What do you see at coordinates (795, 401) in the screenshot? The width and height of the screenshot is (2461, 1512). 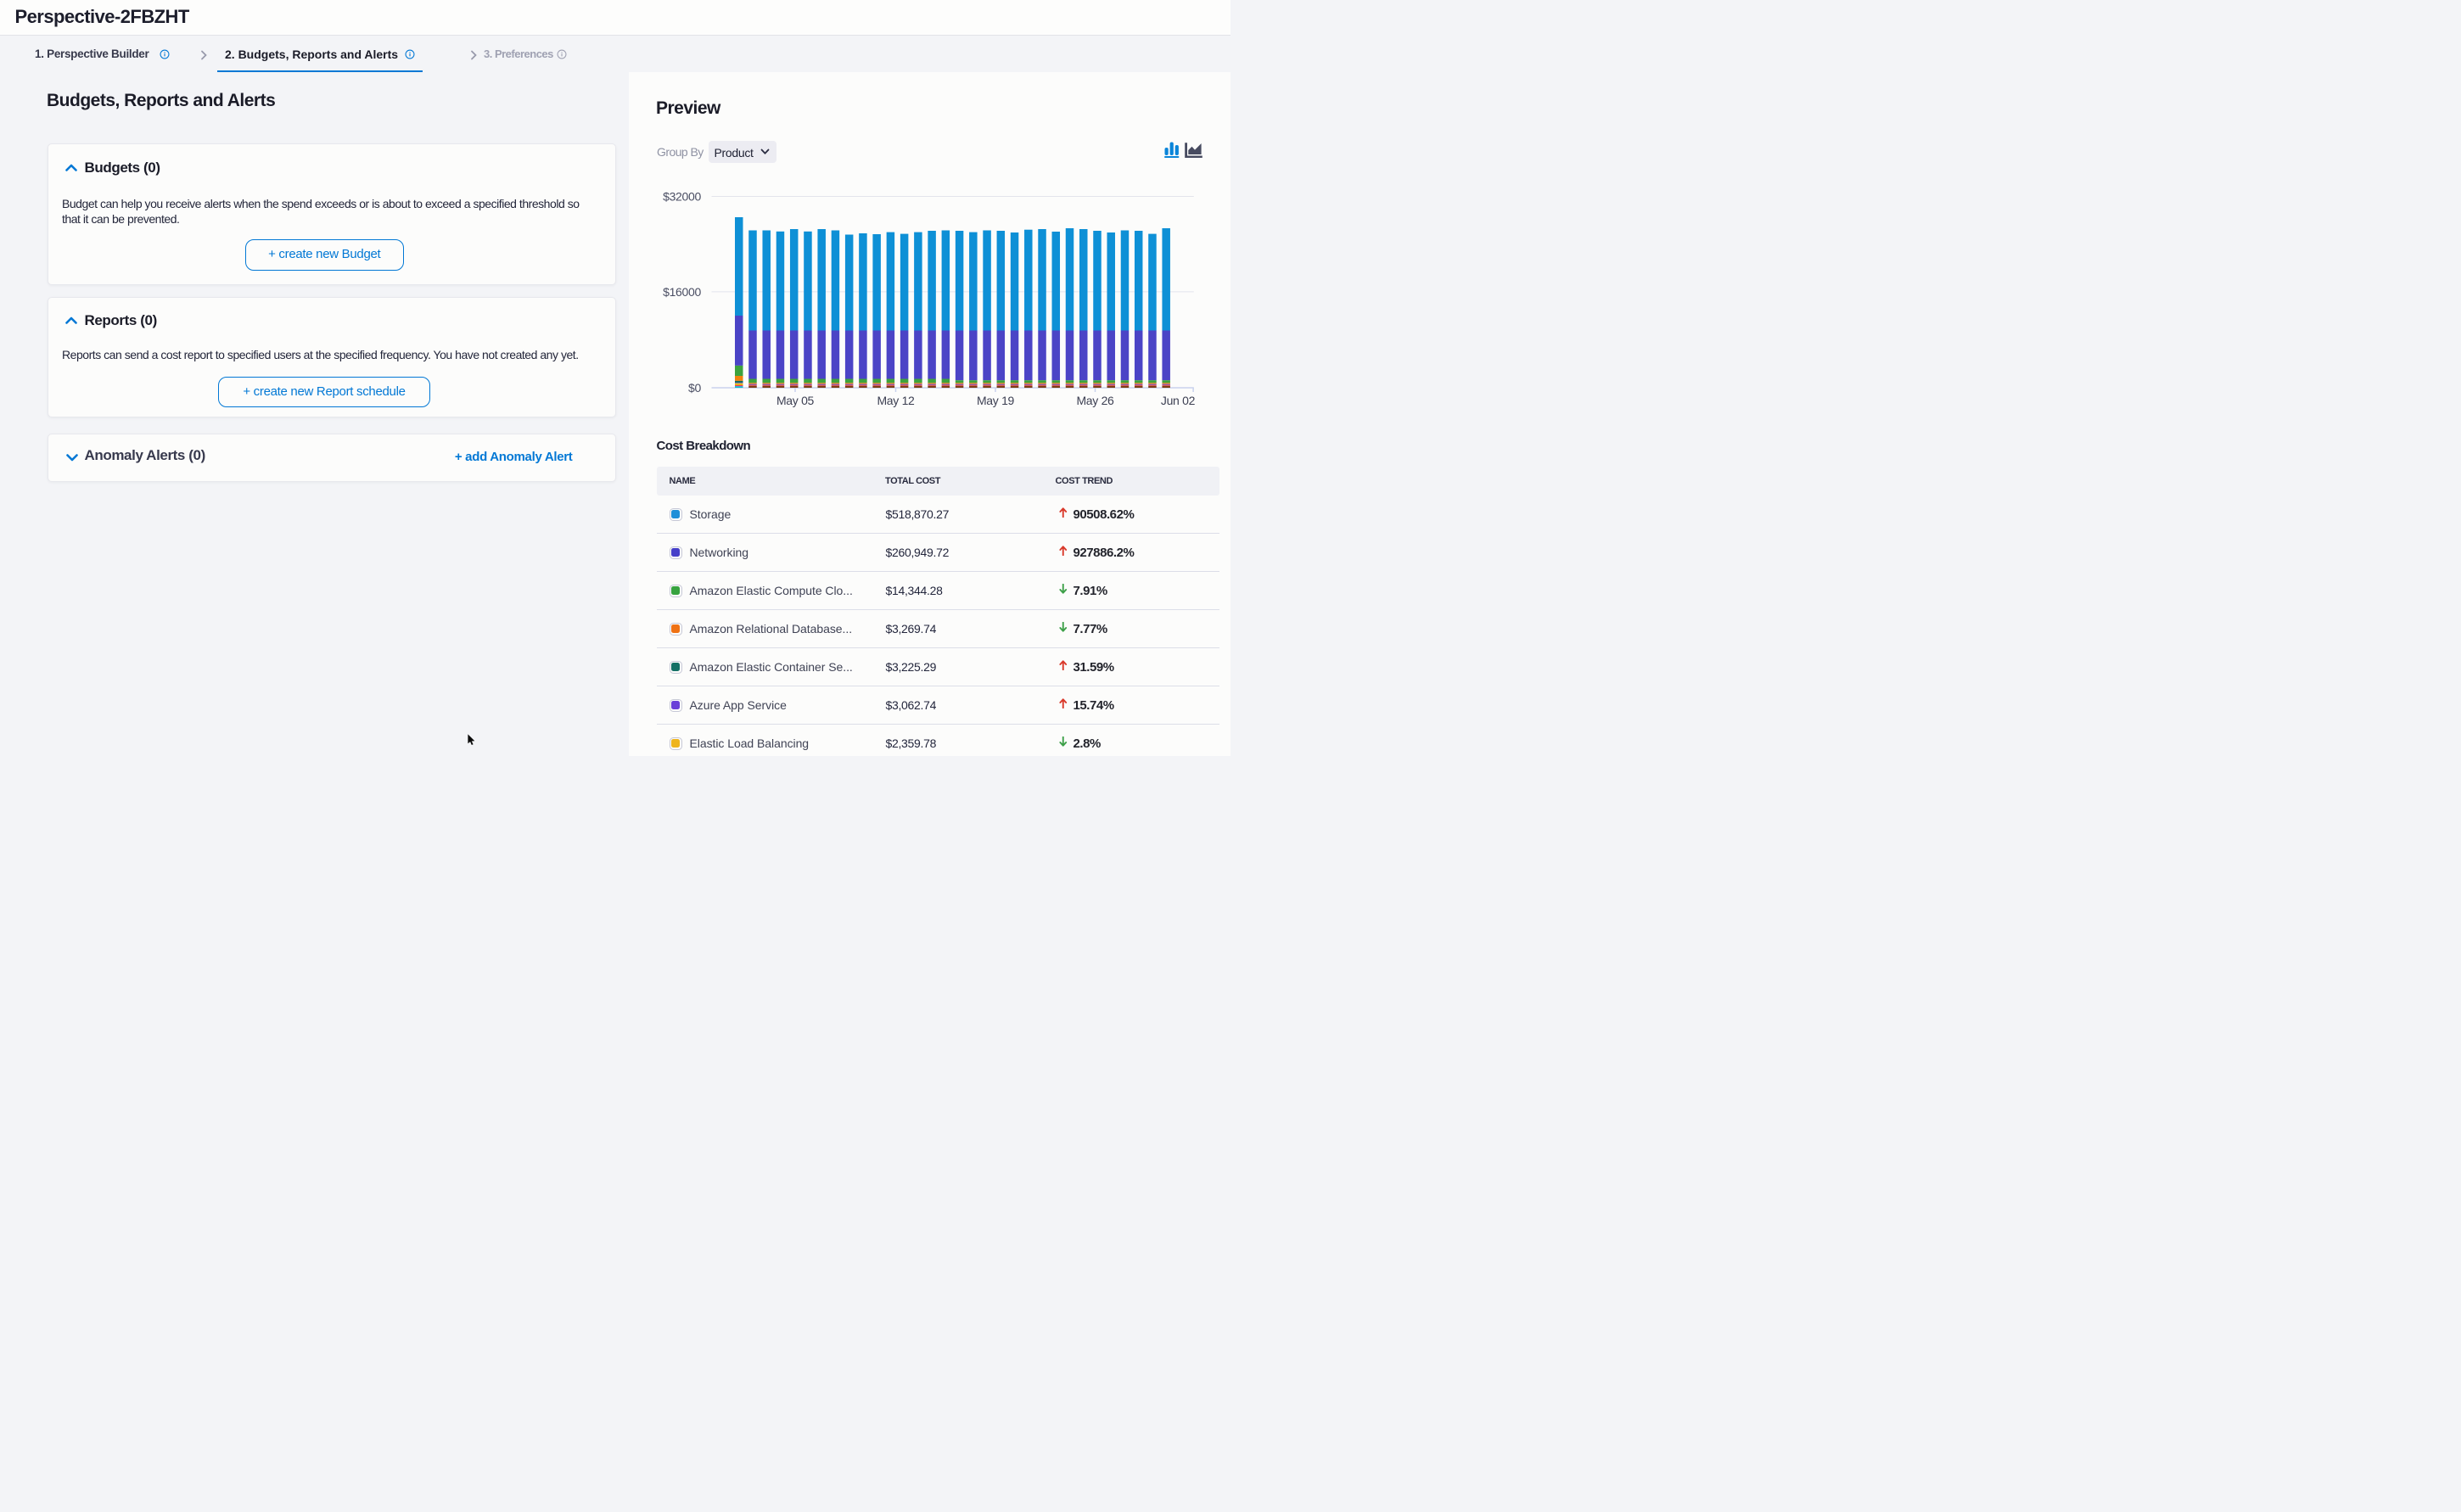 I see `svg-text: May 05` at bounding box center [795, 401].